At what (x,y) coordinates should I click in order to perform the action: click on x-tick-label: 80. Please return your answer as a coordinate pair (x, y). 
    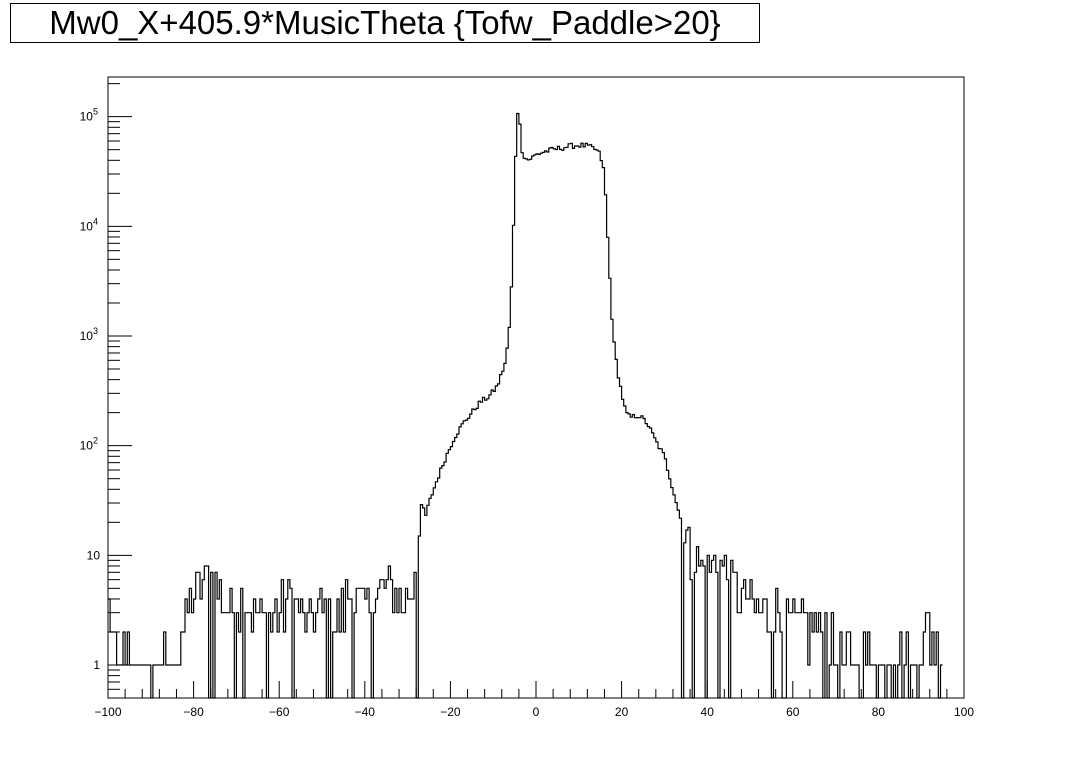
    Looking at the image, I should click on (879, 712).